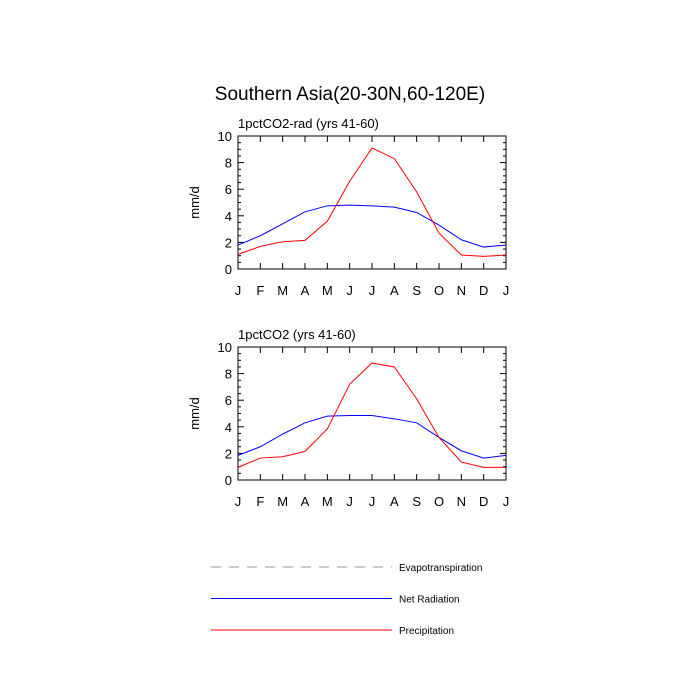 Image resolution: width=700 pixels, height=700 pixels. I want to click on legend-label: Evapotranspiration, so click(440, 568).